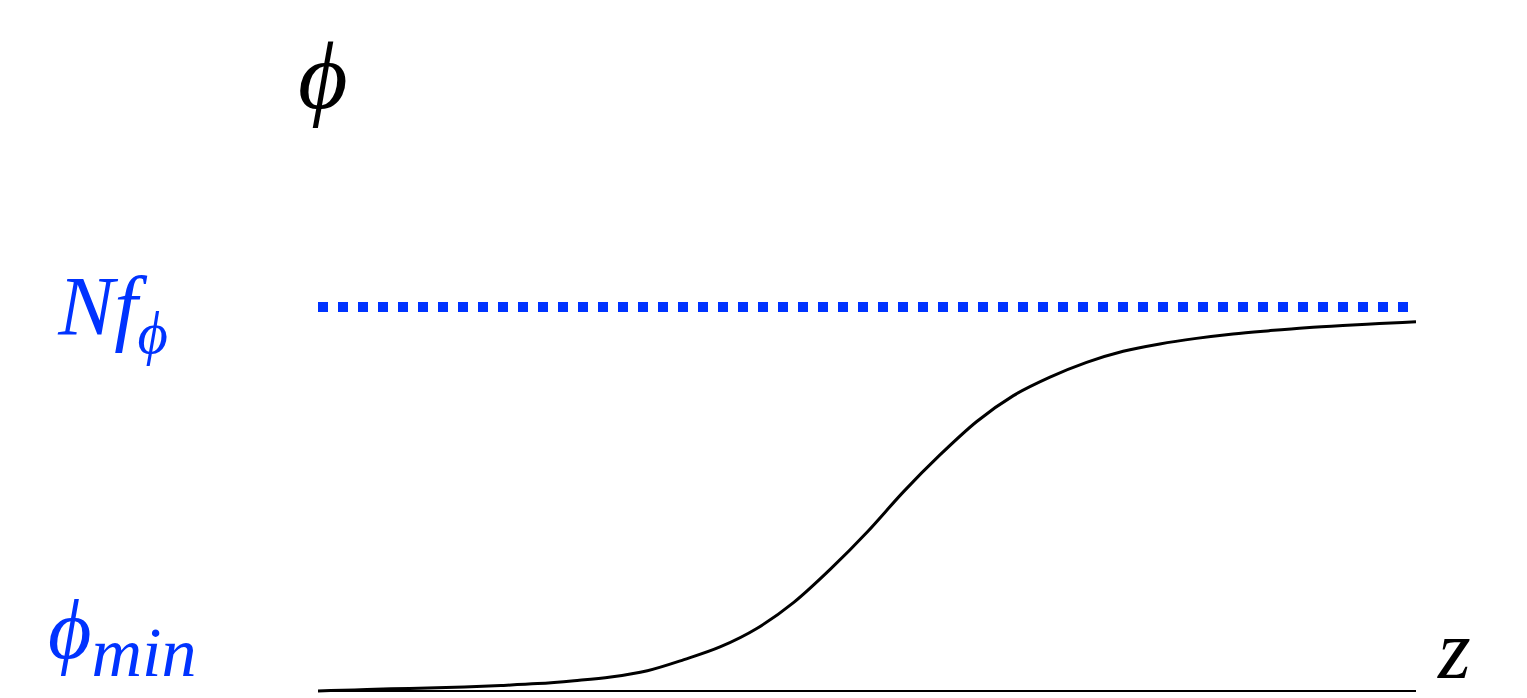  What do you see at coordinates (323, 75) in the screenshot?
I see `y-axis-title: ϕ` at bounding box center [323, 75].